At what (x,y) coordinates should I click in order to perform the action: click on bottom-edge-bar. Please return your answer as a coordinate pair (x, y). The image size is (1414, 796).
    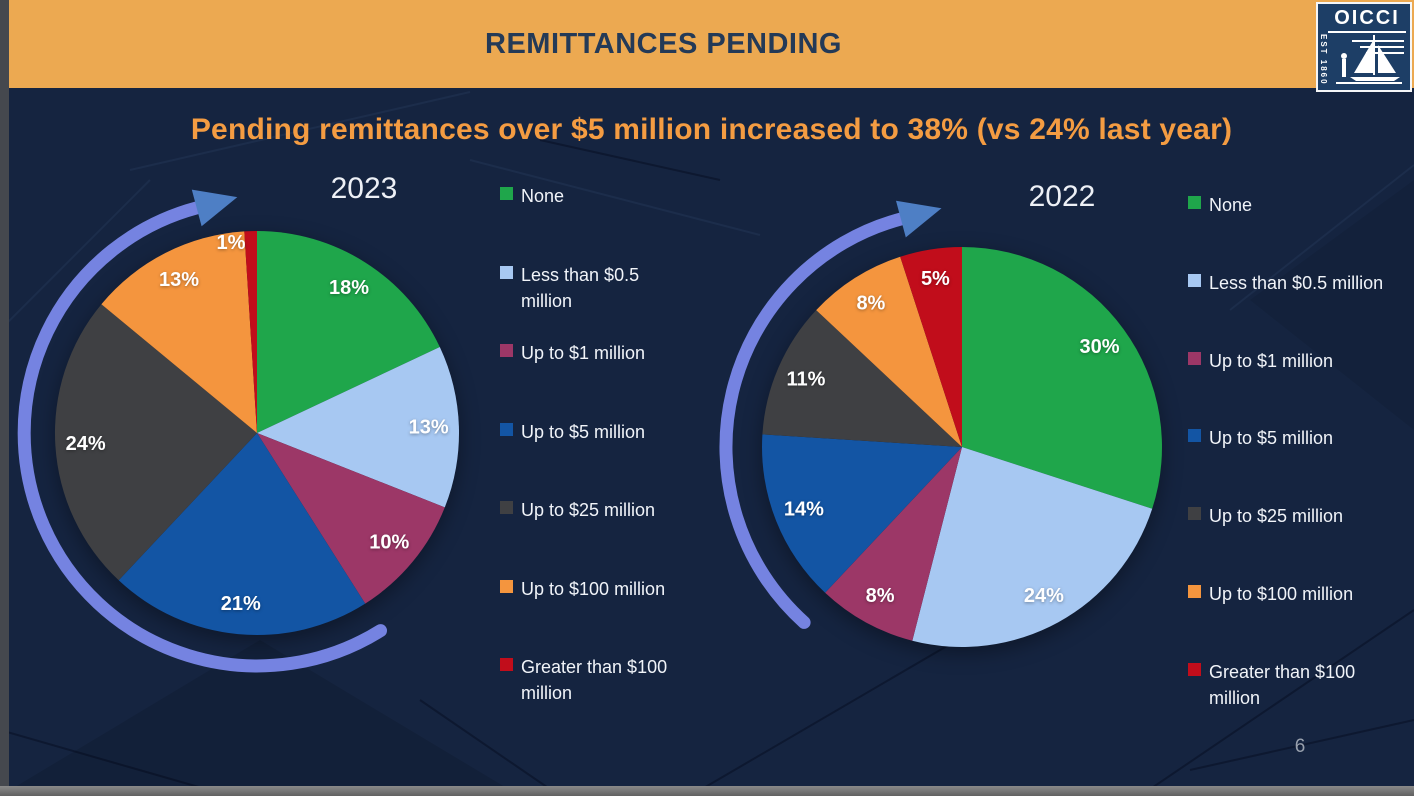
    Looking at the image, I should click on (707, 791).